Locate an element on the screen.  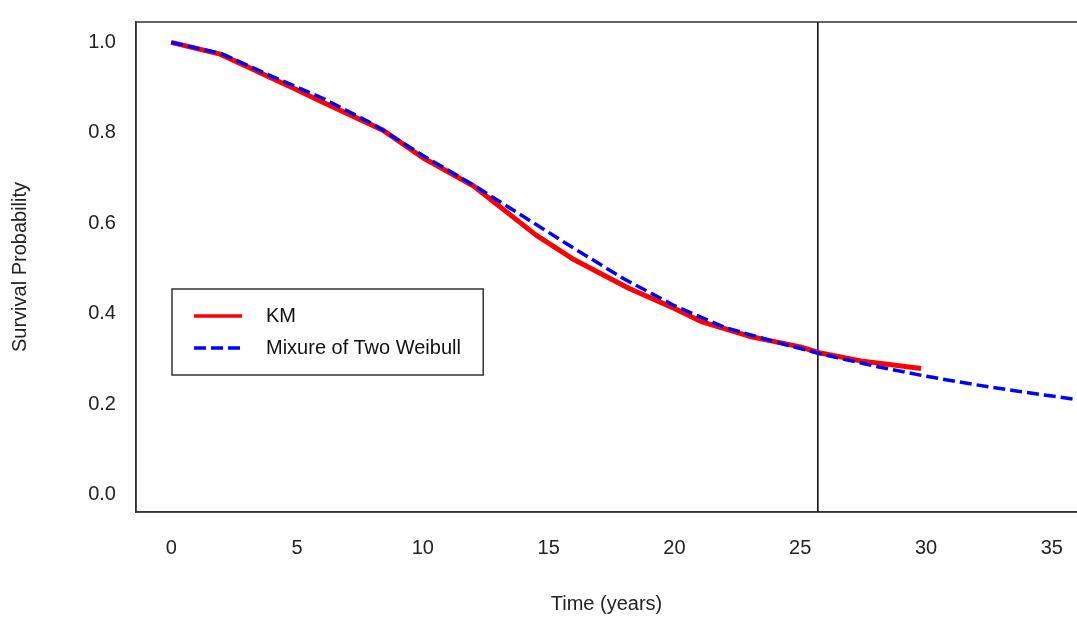
x-tick-label: 20 is located at coordinates (674, 546).